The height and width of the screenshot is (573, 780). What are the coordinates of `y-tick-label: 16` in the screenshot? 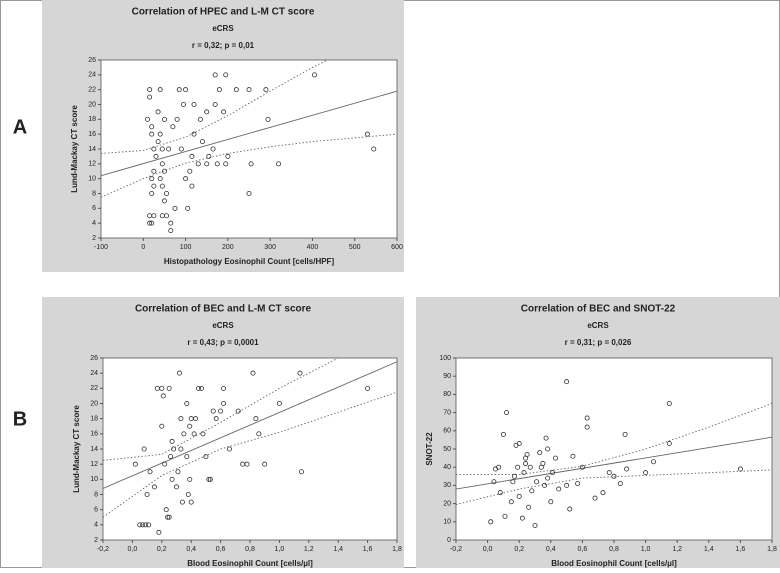 It's located at (94, 434).